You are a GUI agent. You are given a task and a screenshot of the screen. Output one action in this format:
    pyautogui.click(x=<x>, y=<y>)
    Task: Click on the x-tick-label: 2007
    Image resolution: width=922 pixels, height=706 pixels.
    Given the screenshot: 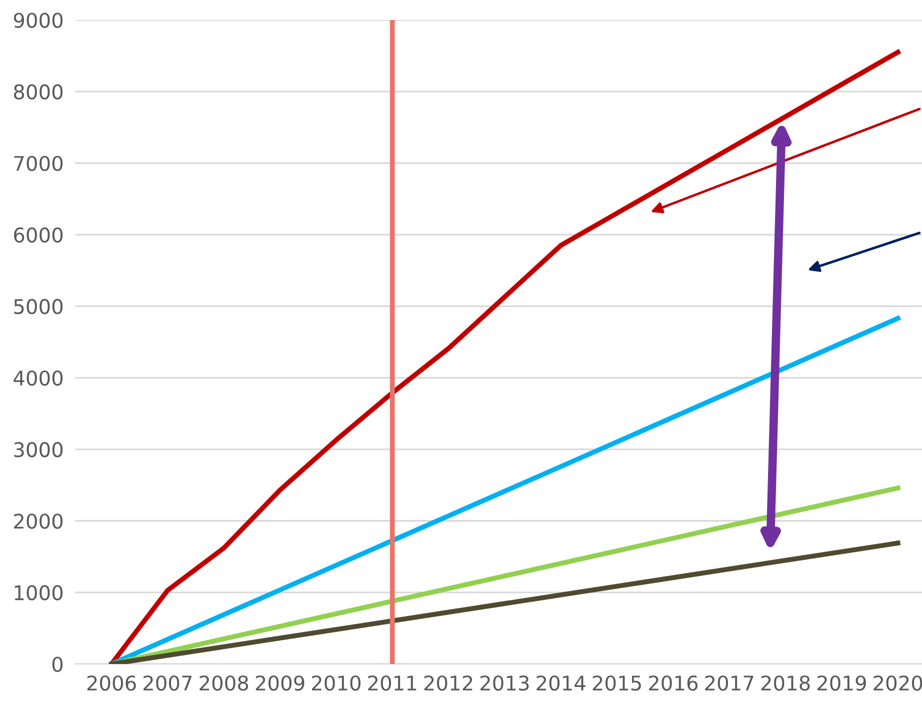 What is the action you would take?
    pyautogui.click(x=168, y=683)
    